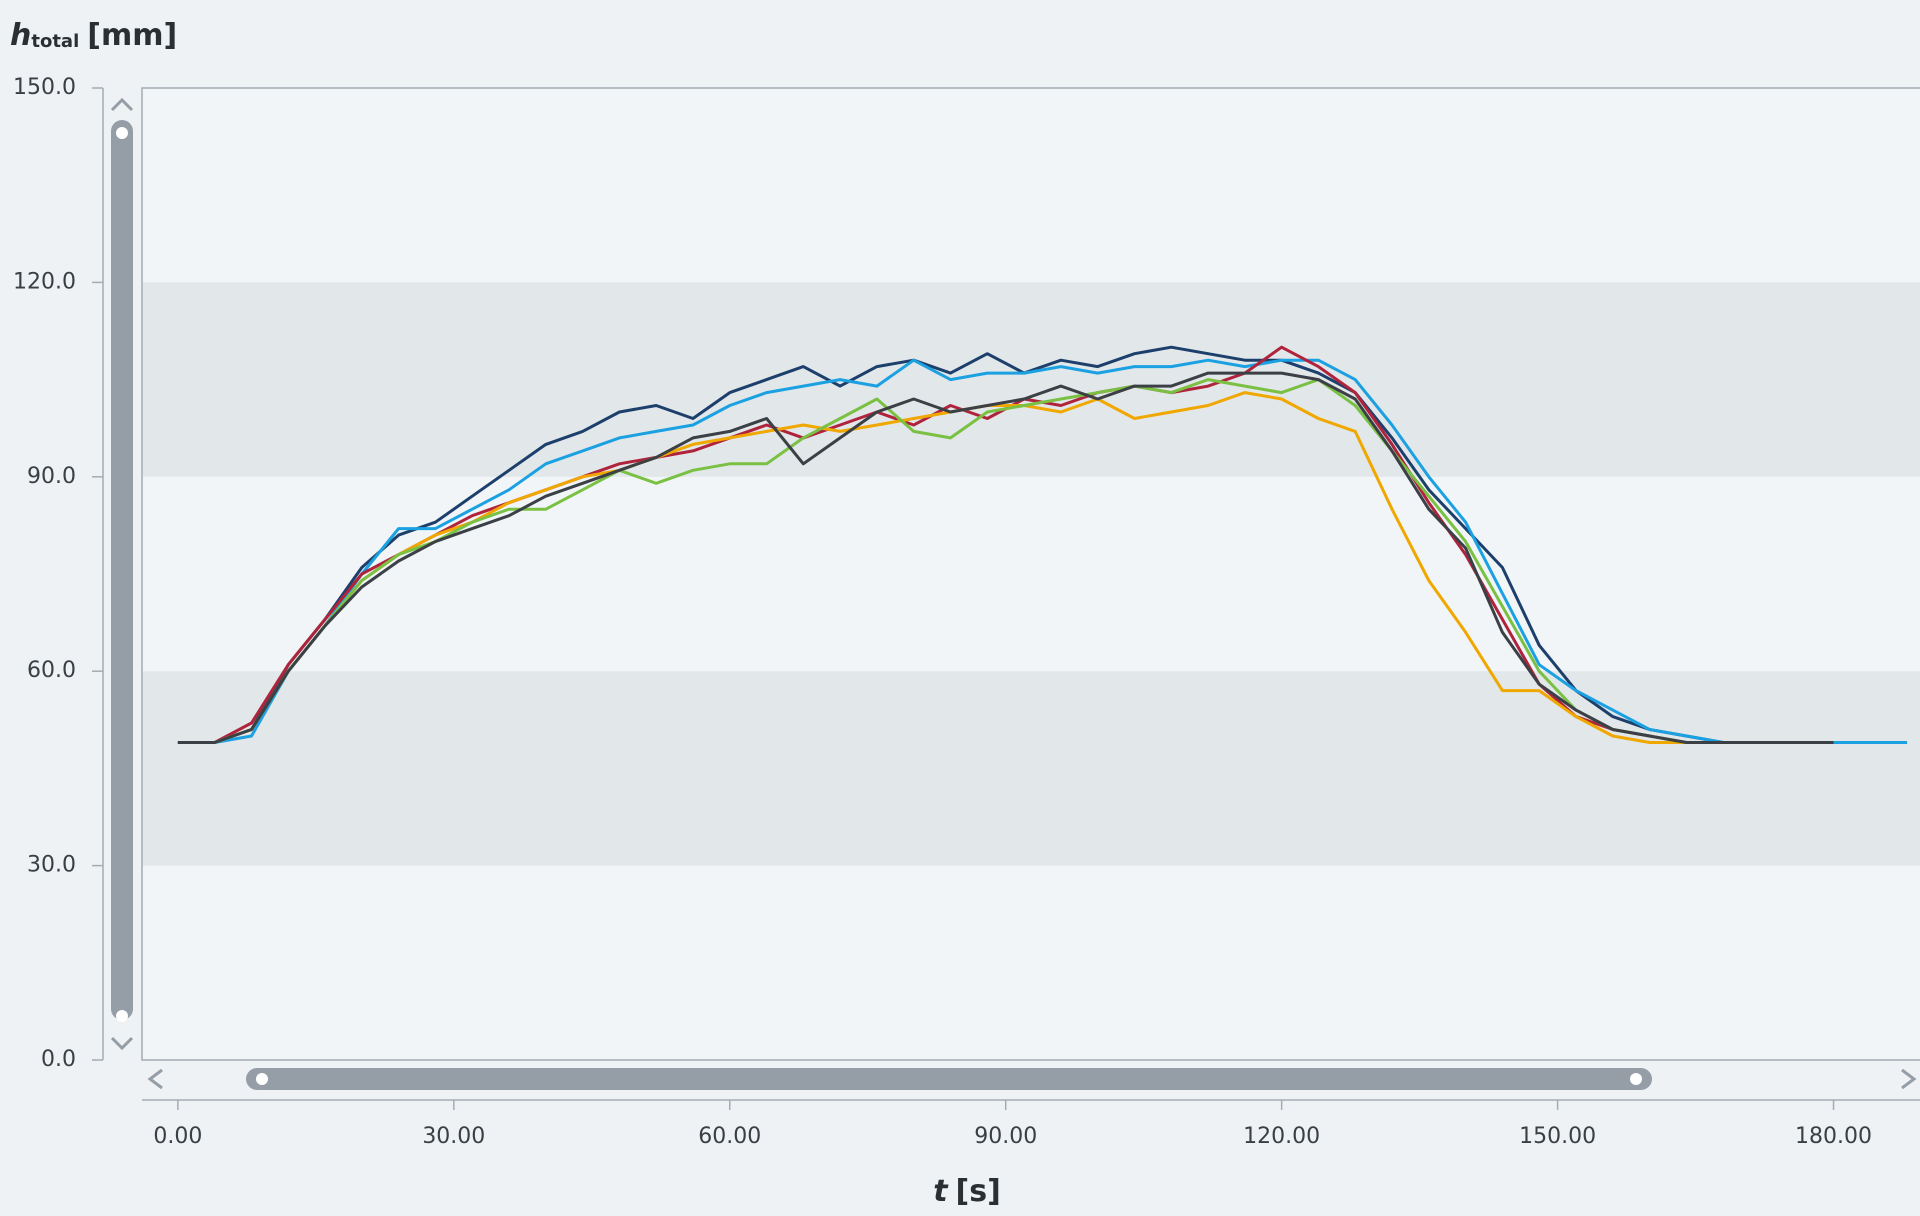 Image resolution: width=1920 pixels, height=1216 pixels. Describe the element at coordinates (51, 476) in the screenshot. I see `y-tick-label: 90.0` at that location.